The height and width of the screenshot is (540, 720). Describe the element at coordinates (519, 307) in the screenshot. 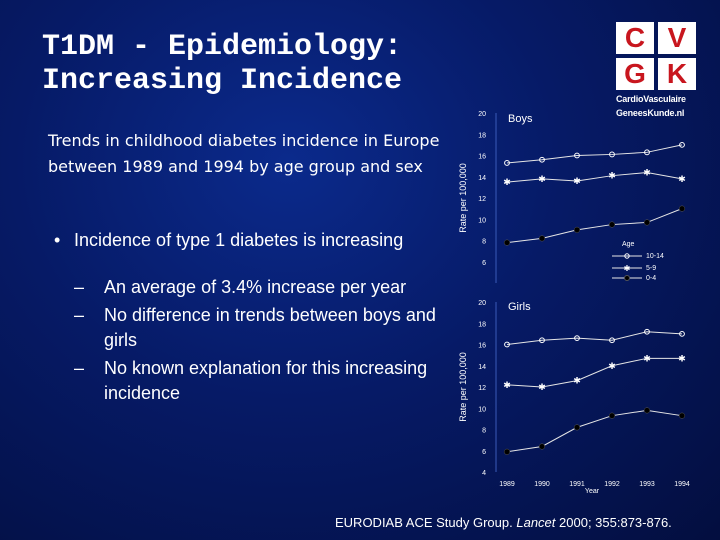

I see `panel-title: Girls` at that location.